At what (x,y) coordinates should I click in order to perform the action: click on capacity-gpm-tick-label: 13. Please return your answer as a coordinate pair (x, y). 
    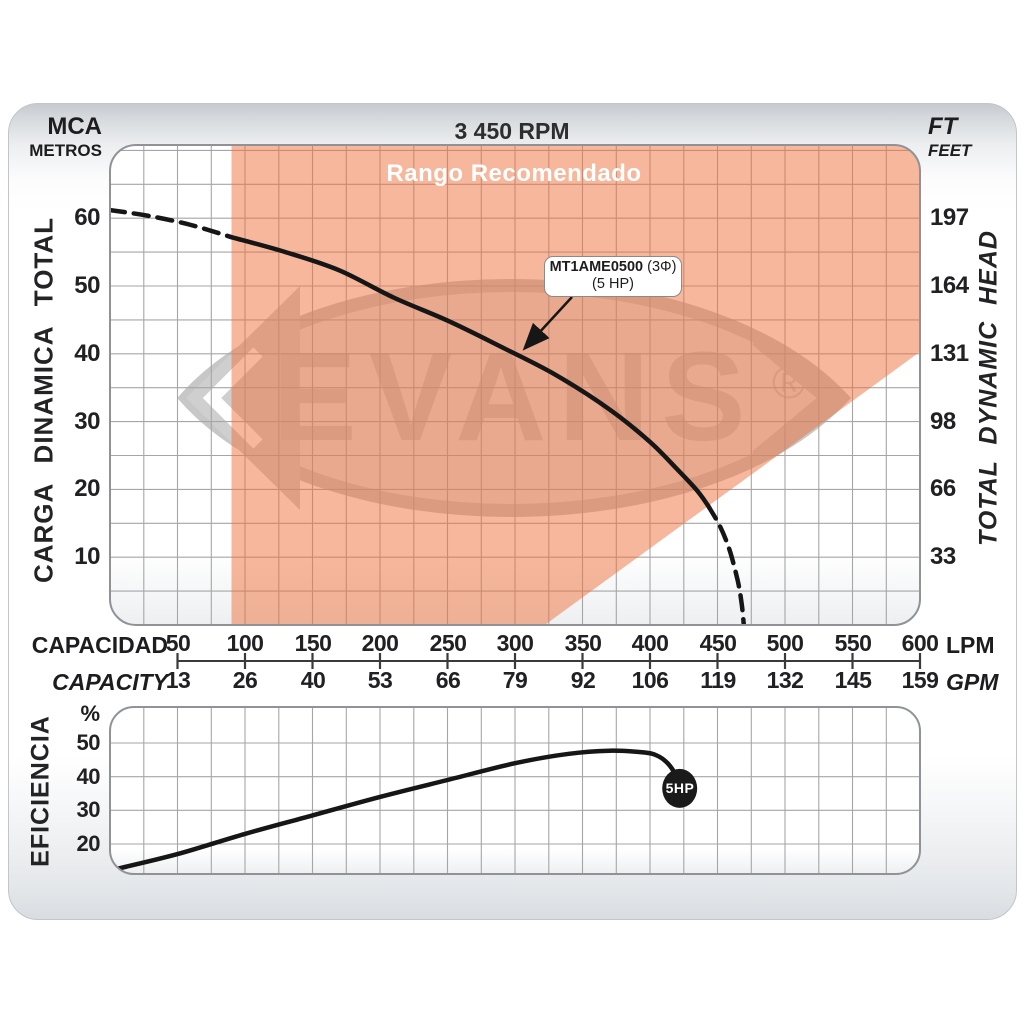
    Looking at the image, I should click on (178, 680).